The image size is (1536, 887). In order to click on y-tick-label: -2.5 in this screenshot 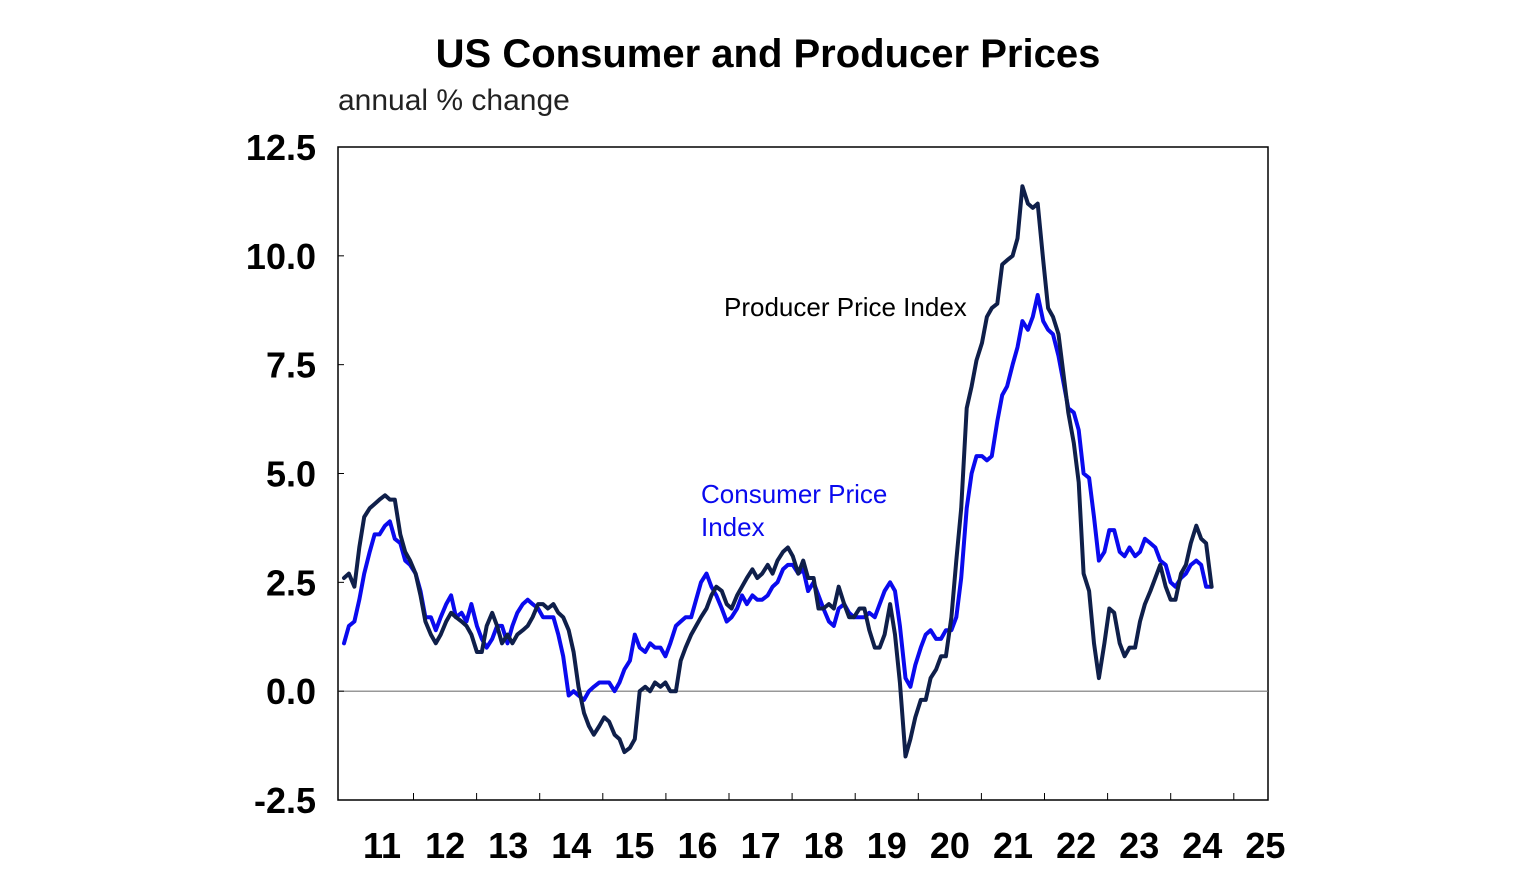, I will do `click(285, 800)`.